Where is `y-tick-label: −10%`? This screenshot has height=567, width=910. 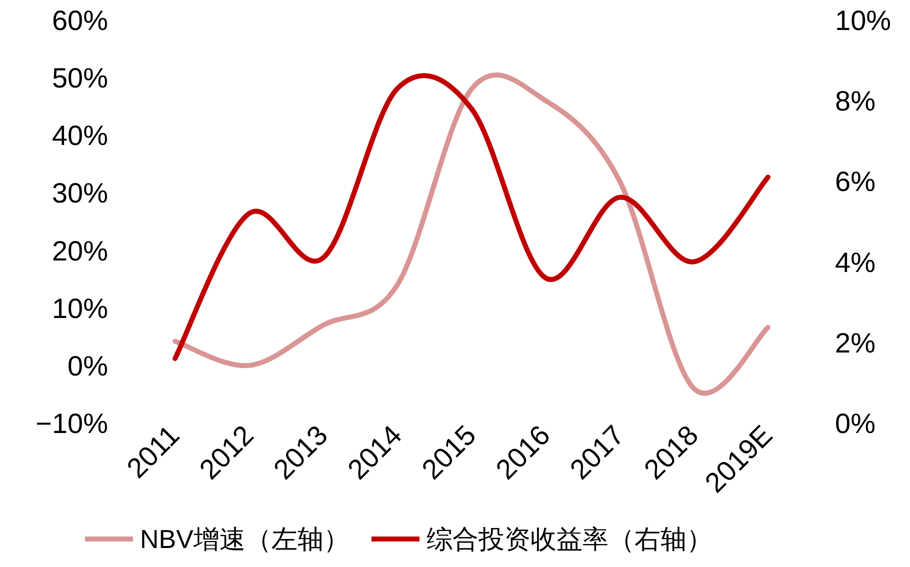 y-tick-label: −10% is located at coordinates (72, 423).